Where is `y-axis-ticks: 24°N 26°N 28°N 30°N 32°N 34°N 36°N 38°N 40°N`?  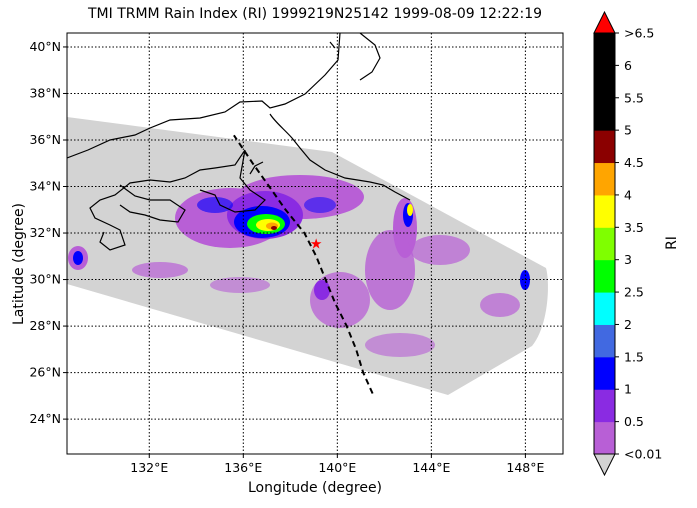
y-axis-ticks: 24°N 26°N 28°N 30°N 32°N 34°N 36°N 38°N 40°N is located at coordinates (48, 232).